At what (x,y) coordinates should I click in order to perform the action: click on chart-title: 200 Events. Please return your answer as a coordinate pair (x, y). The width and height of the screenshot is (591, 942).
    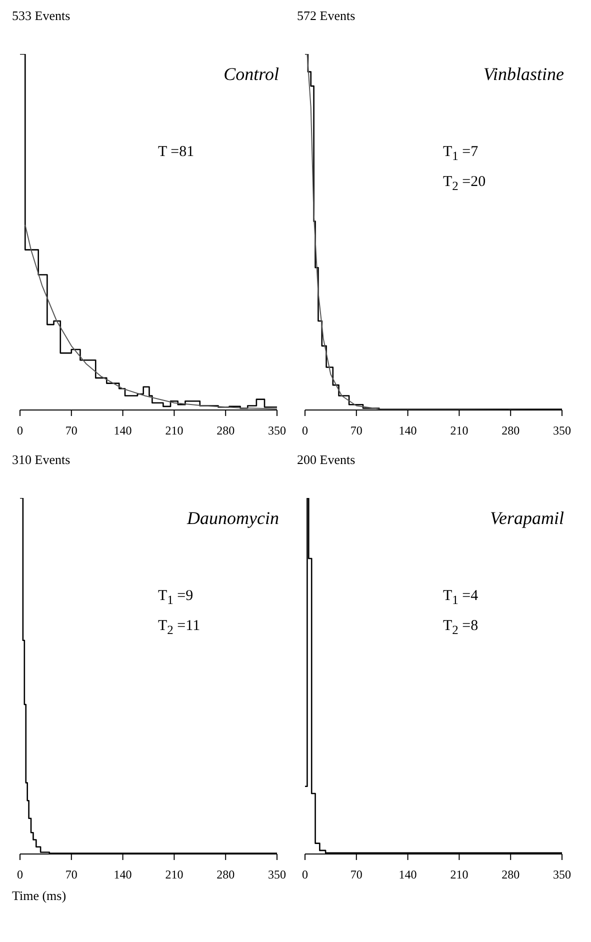
    Looking at the image, I should click on (326, 460).